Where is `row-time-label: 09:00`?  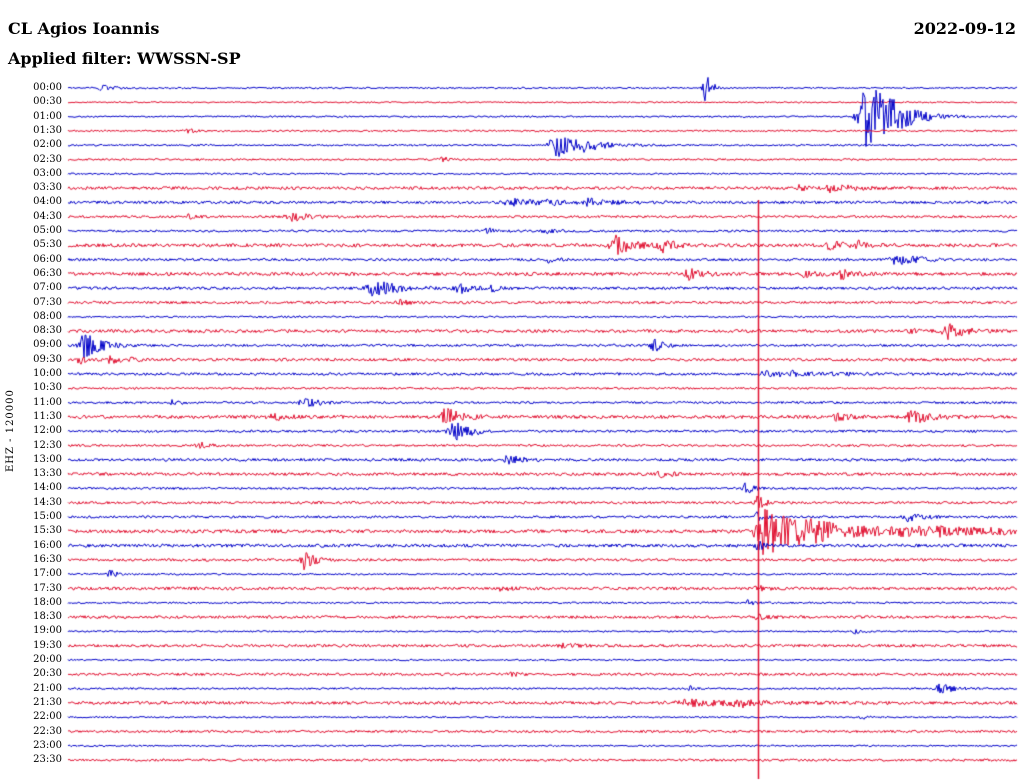
row-time-label: 09:00 is located at coordinates (47, 345).